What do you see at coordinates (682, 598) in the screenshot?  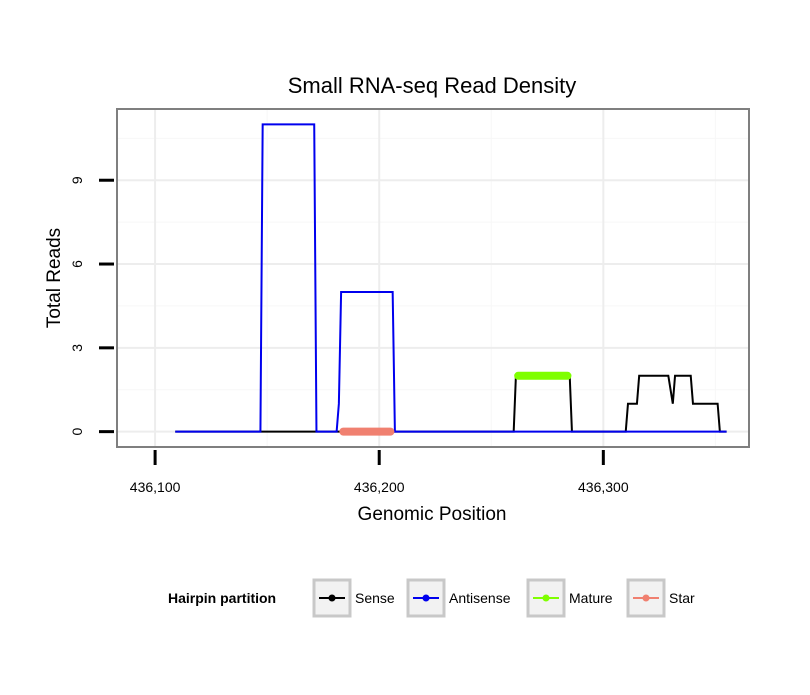 I see `legend-label-star: Star` at bounding box center [682, 598].